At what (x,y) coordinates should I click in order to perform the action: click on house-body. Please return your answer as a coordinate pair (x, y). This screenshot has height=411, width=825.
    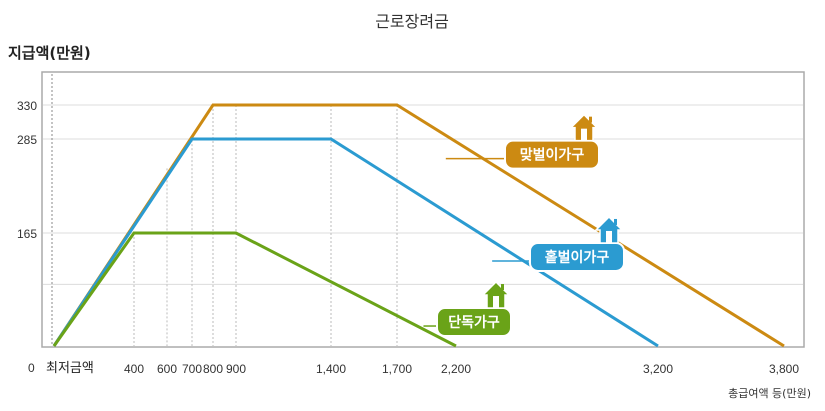
    Looking at the image, I should click on (496, 294).